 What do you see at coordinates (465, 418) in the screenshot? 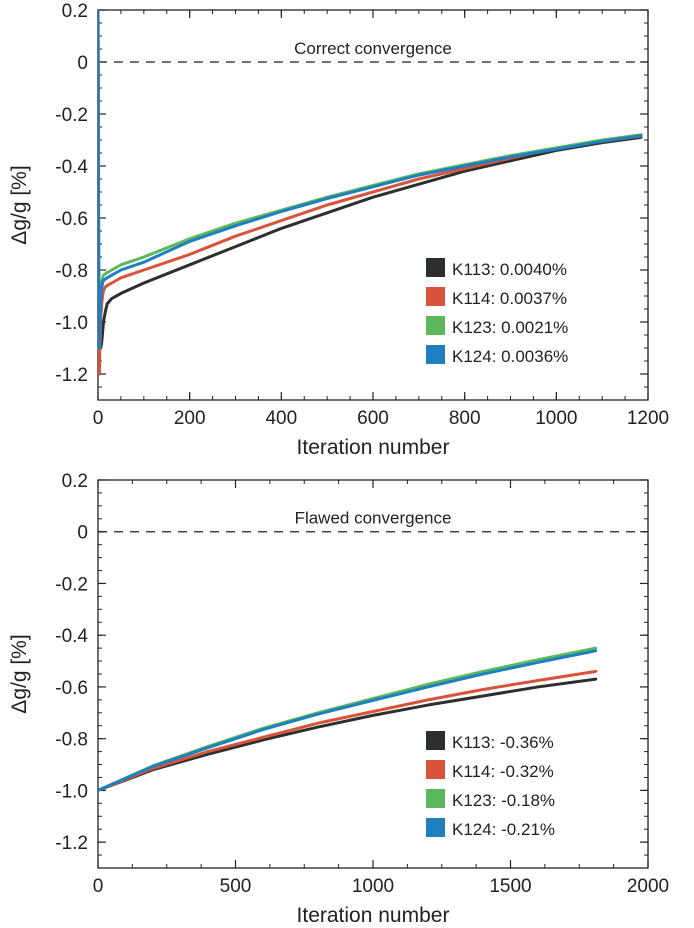
I see `x-tick-label: 800` at bounding box center [465, 418].